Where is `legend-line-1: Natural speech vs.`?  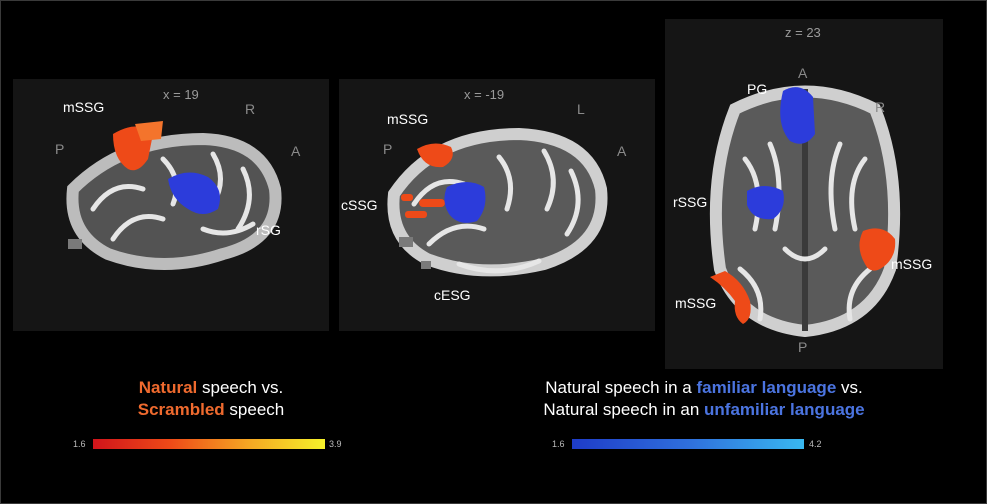
legend-line-1: Natural speech vs. is located at coordinates (211, 388).